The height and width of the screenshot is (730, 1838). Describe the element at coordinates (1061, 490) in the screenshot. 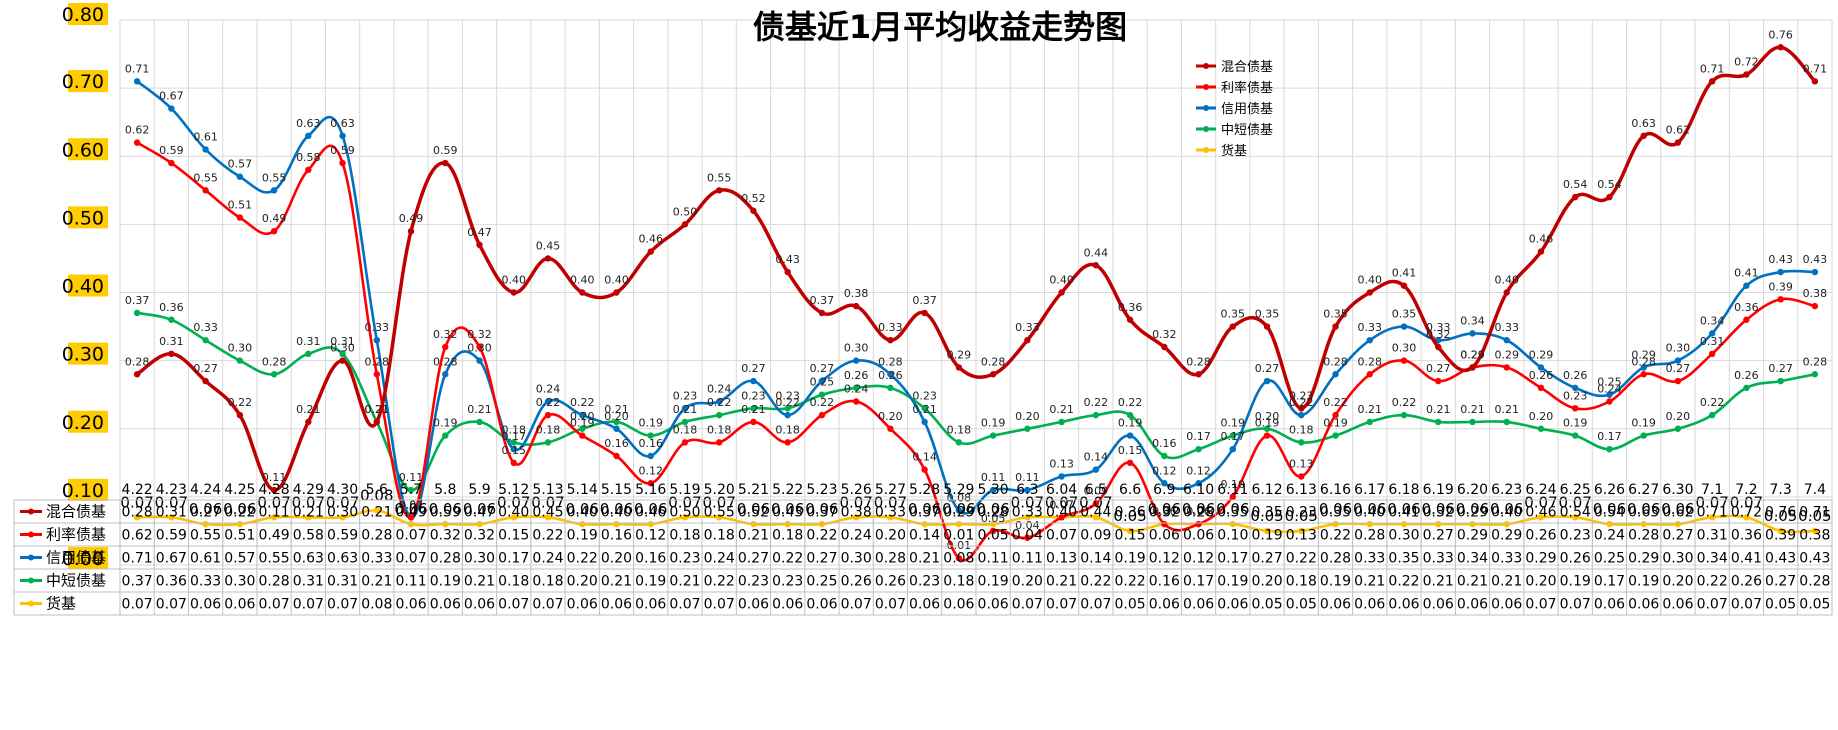

I see `x-tick-label: 6.04` at that location.